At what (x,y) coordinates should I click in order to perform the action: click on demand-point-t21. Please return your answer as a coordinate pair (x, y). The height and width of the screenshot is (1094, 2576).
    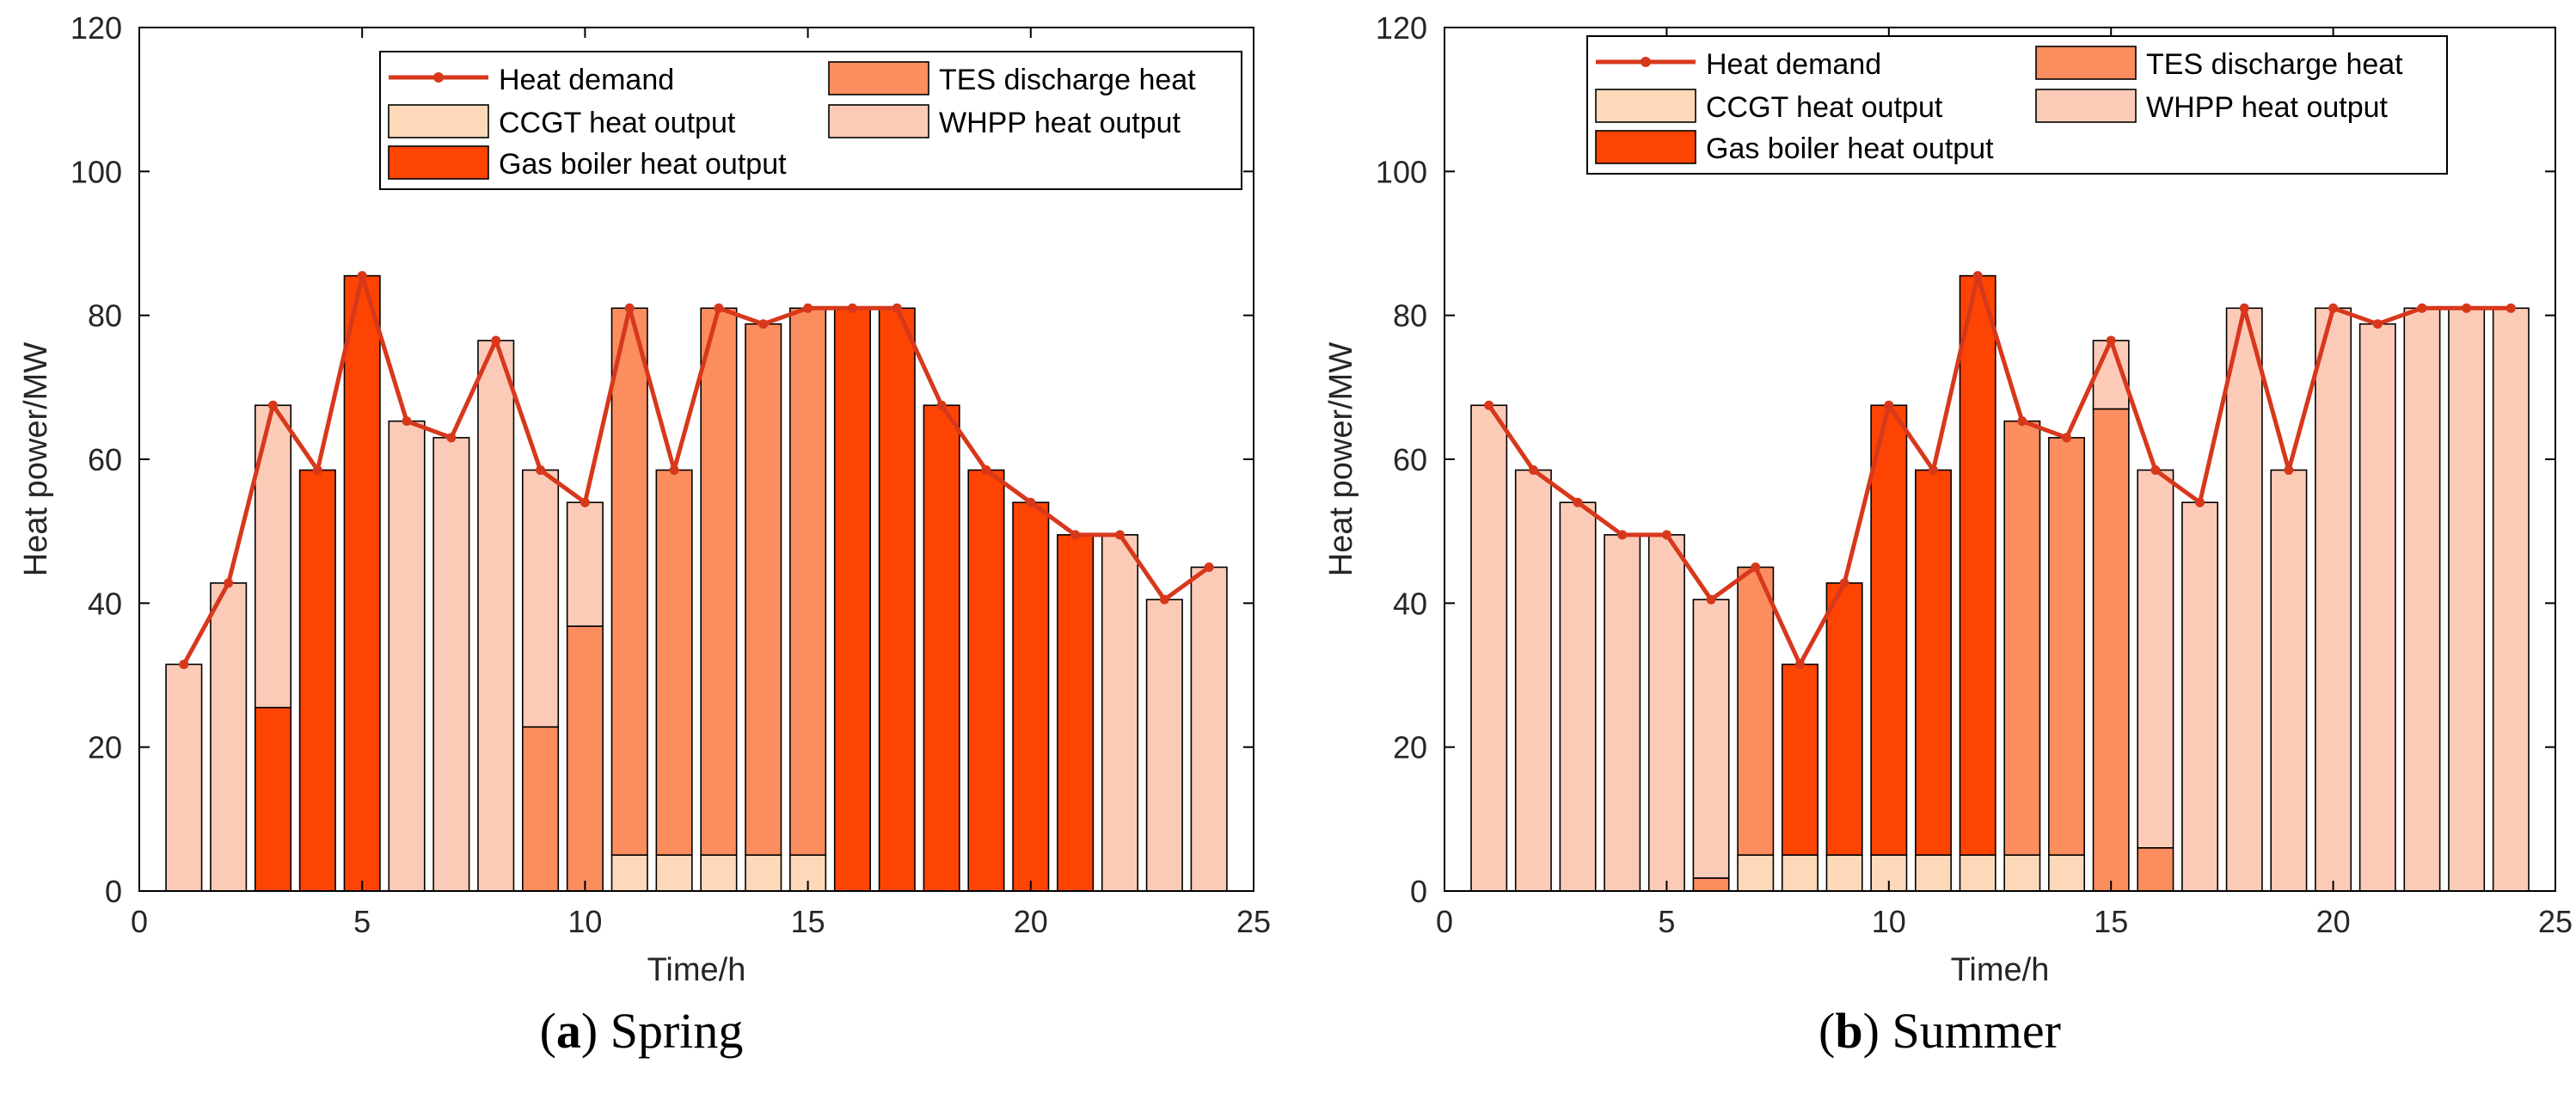
    Looking at the image, I should click on (2377, 324).